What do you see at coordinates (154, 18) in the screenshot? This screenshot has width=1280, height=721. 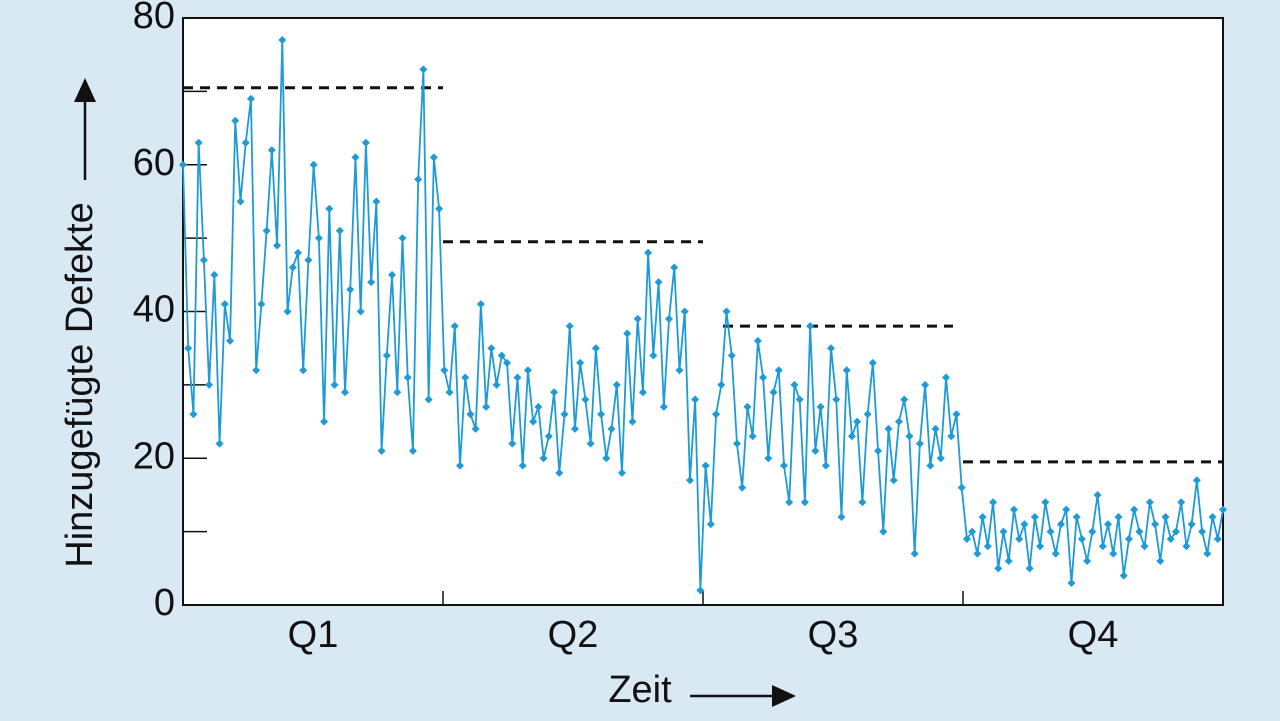 I see `y-tick-label: 80` at bounding box center [154, 18].